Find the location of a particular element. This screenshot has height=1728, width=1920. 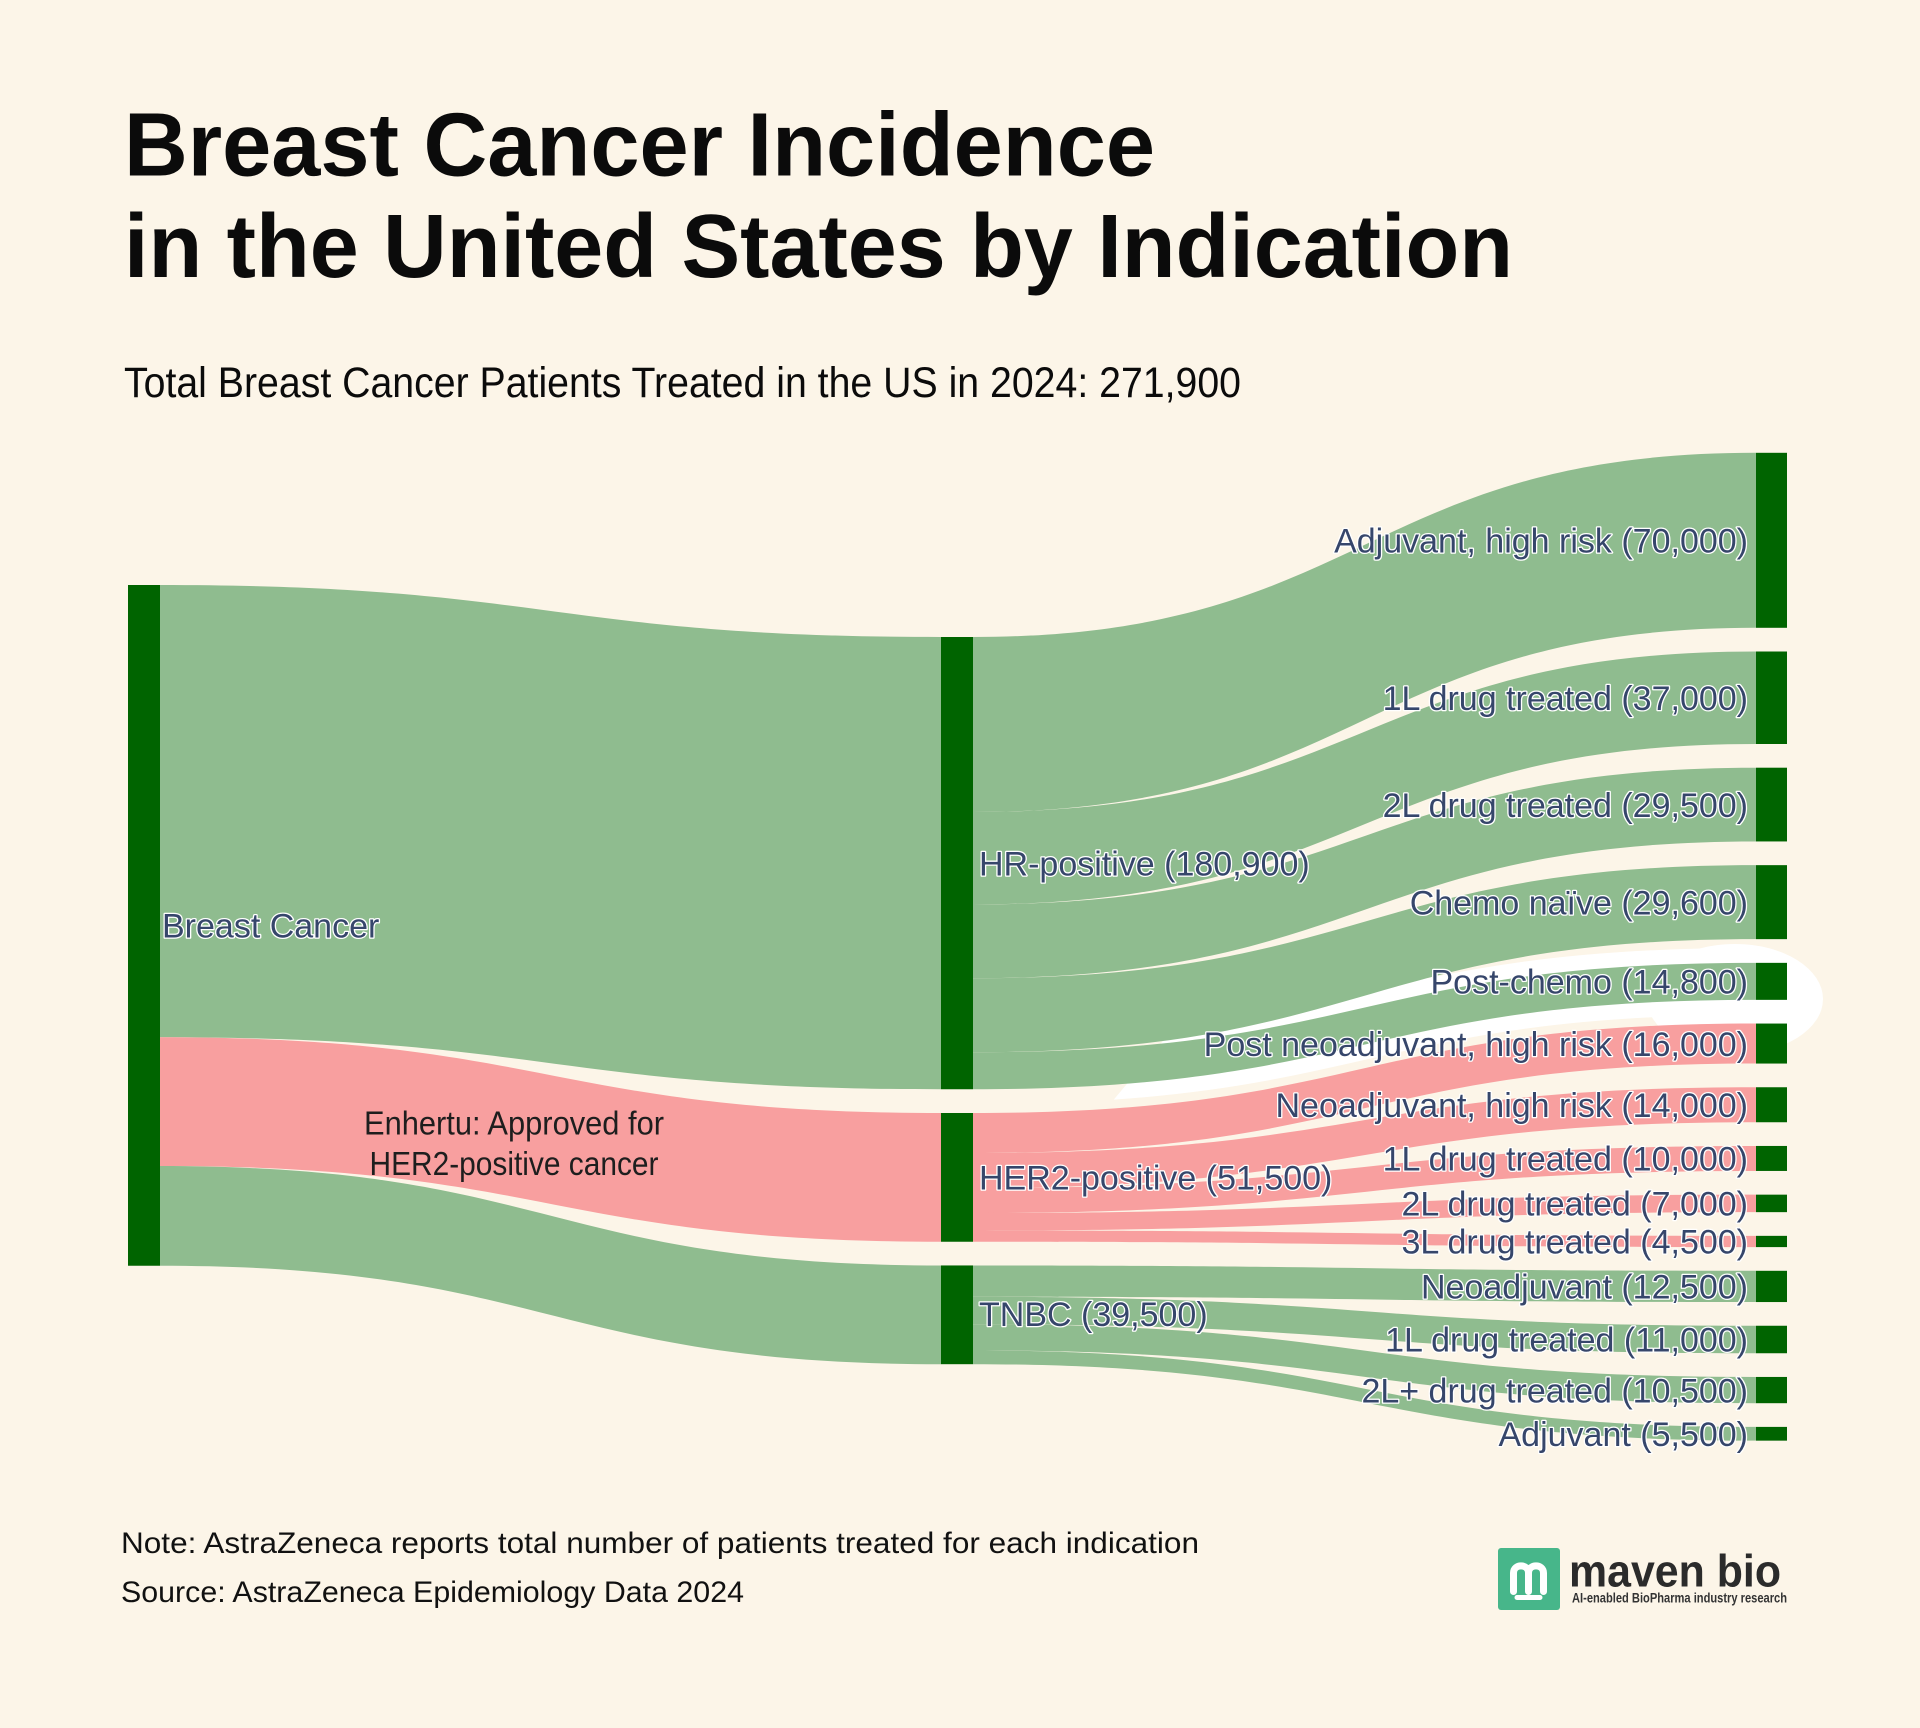

svg-text: Adjuvant (5,500) is located at coordinates (1624, 1435).